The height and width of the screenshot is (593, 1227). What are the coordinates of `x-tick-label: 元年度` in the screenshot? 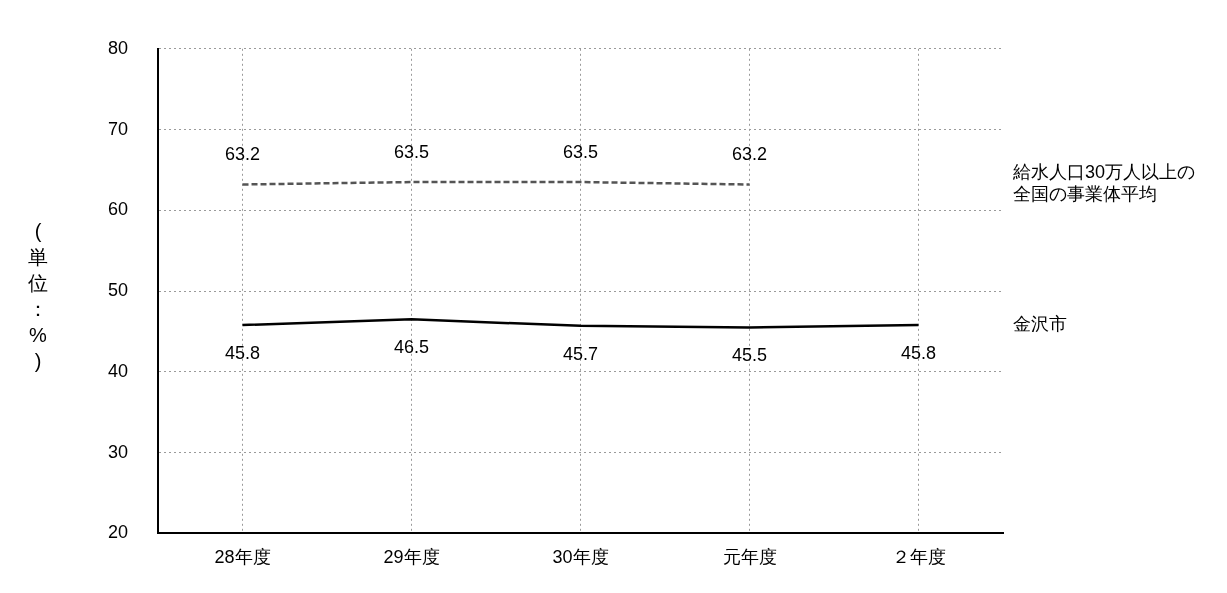 It's located at (749, 557).